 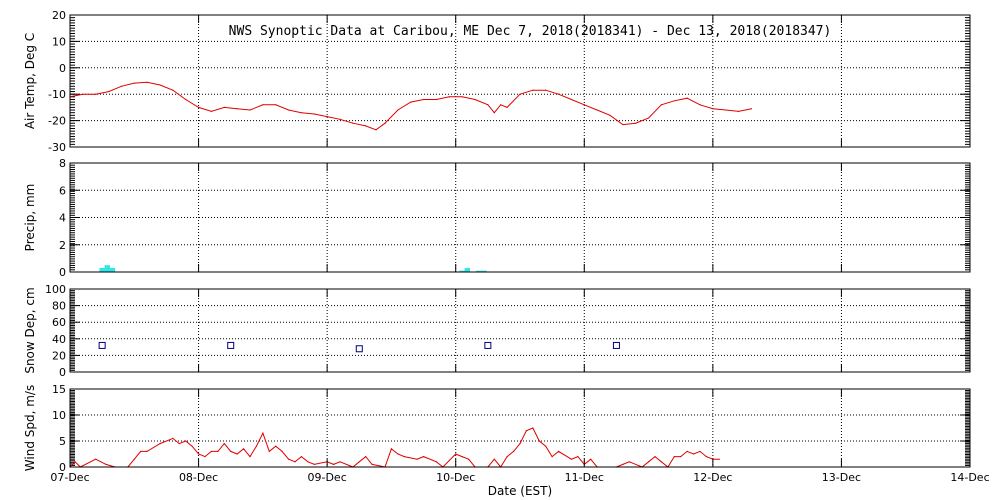 I want to click on wind-frame, so click(x=520, y=428).